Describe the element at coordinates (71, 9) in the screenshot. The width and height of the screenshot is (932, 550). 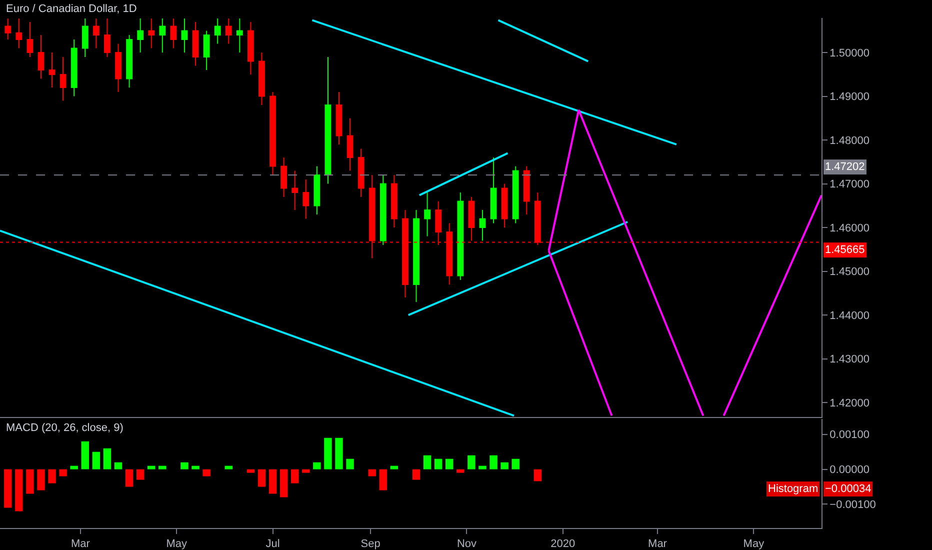
I see `chart-title: Euro / Canadian Dollar, 1D` at that location.